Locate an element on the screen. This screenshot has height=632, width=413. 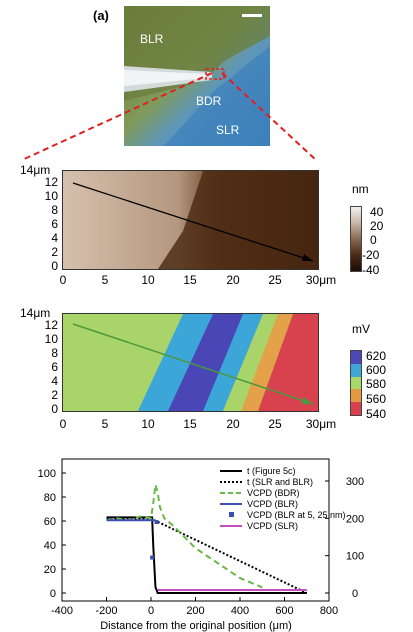
y-left-tick-label: 80 is located at coordinates (50, 498).